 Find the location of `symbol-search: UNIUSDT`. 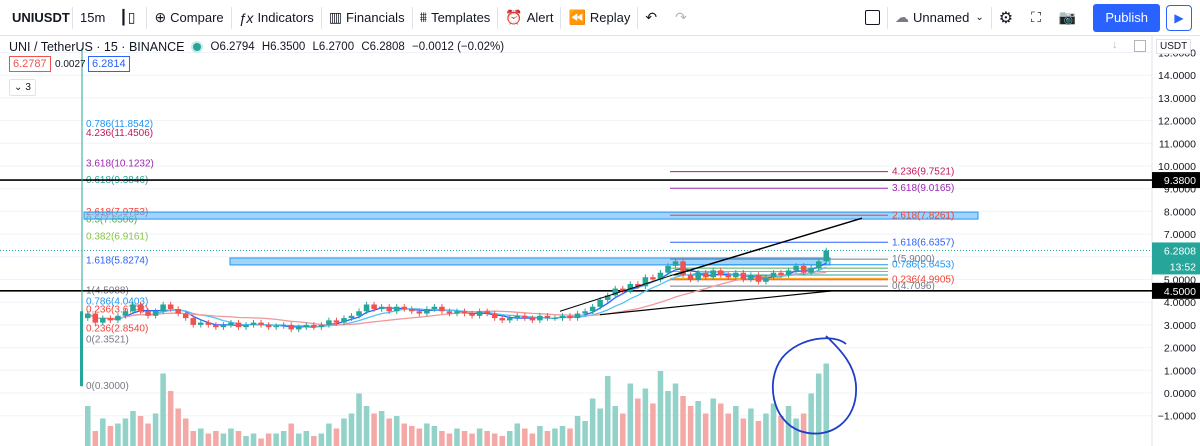

symbol-search: UNIUSDT is located at coordinates (41, 17).